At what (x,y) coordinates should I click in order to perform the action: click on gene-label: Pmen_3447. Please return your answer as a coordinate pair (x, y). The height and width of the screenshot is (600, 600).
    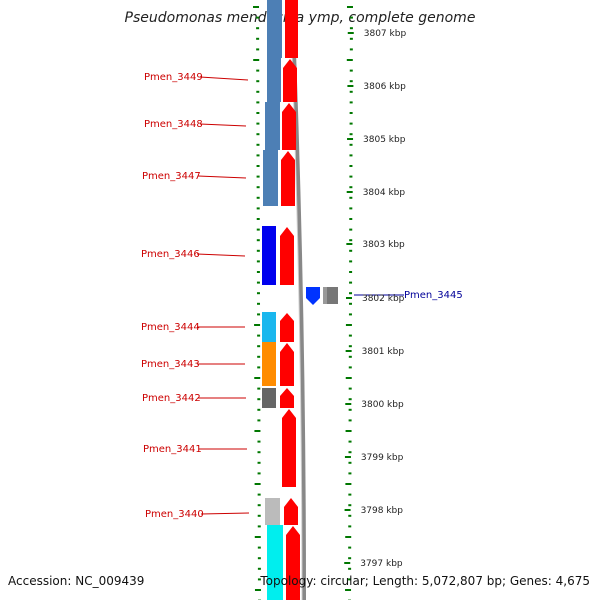
    Looking at the image, I should click on (171, 176).